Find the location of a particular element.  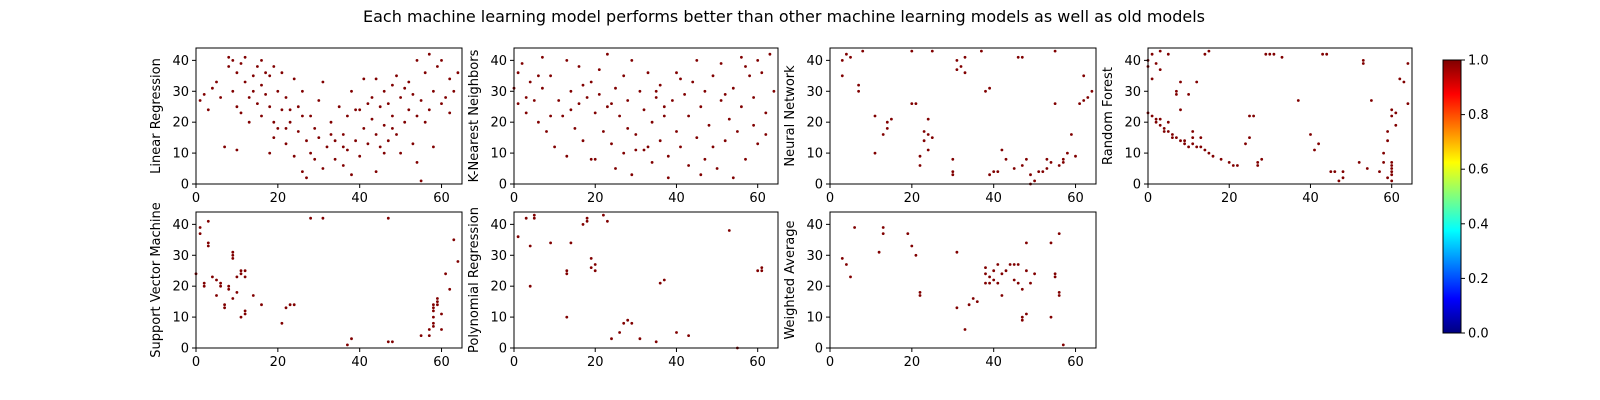

subplot-2: 0 20 40 60 0 10 20 30 40 K-Nearest Neighbors is located at coordinates (623, 126).